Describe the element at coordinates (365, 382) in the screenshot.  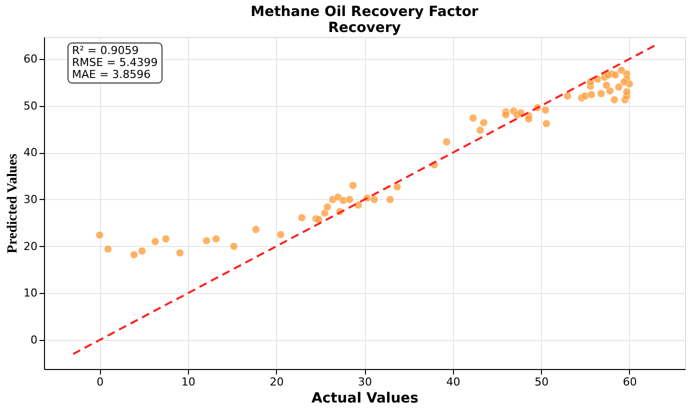
I see `x-tick-label: 30` at that location.